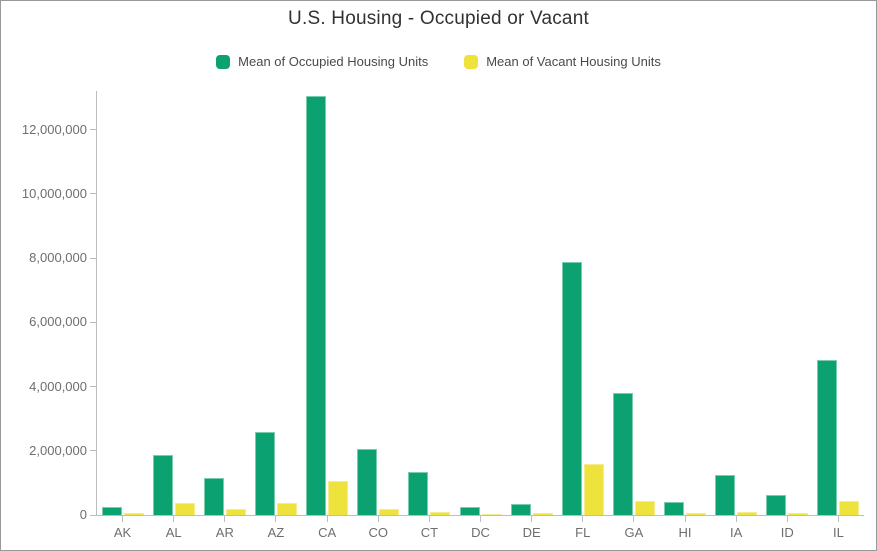 The image size is (877, 551). I want to click on x-axis-label-IA: IA, so click(736, 532).